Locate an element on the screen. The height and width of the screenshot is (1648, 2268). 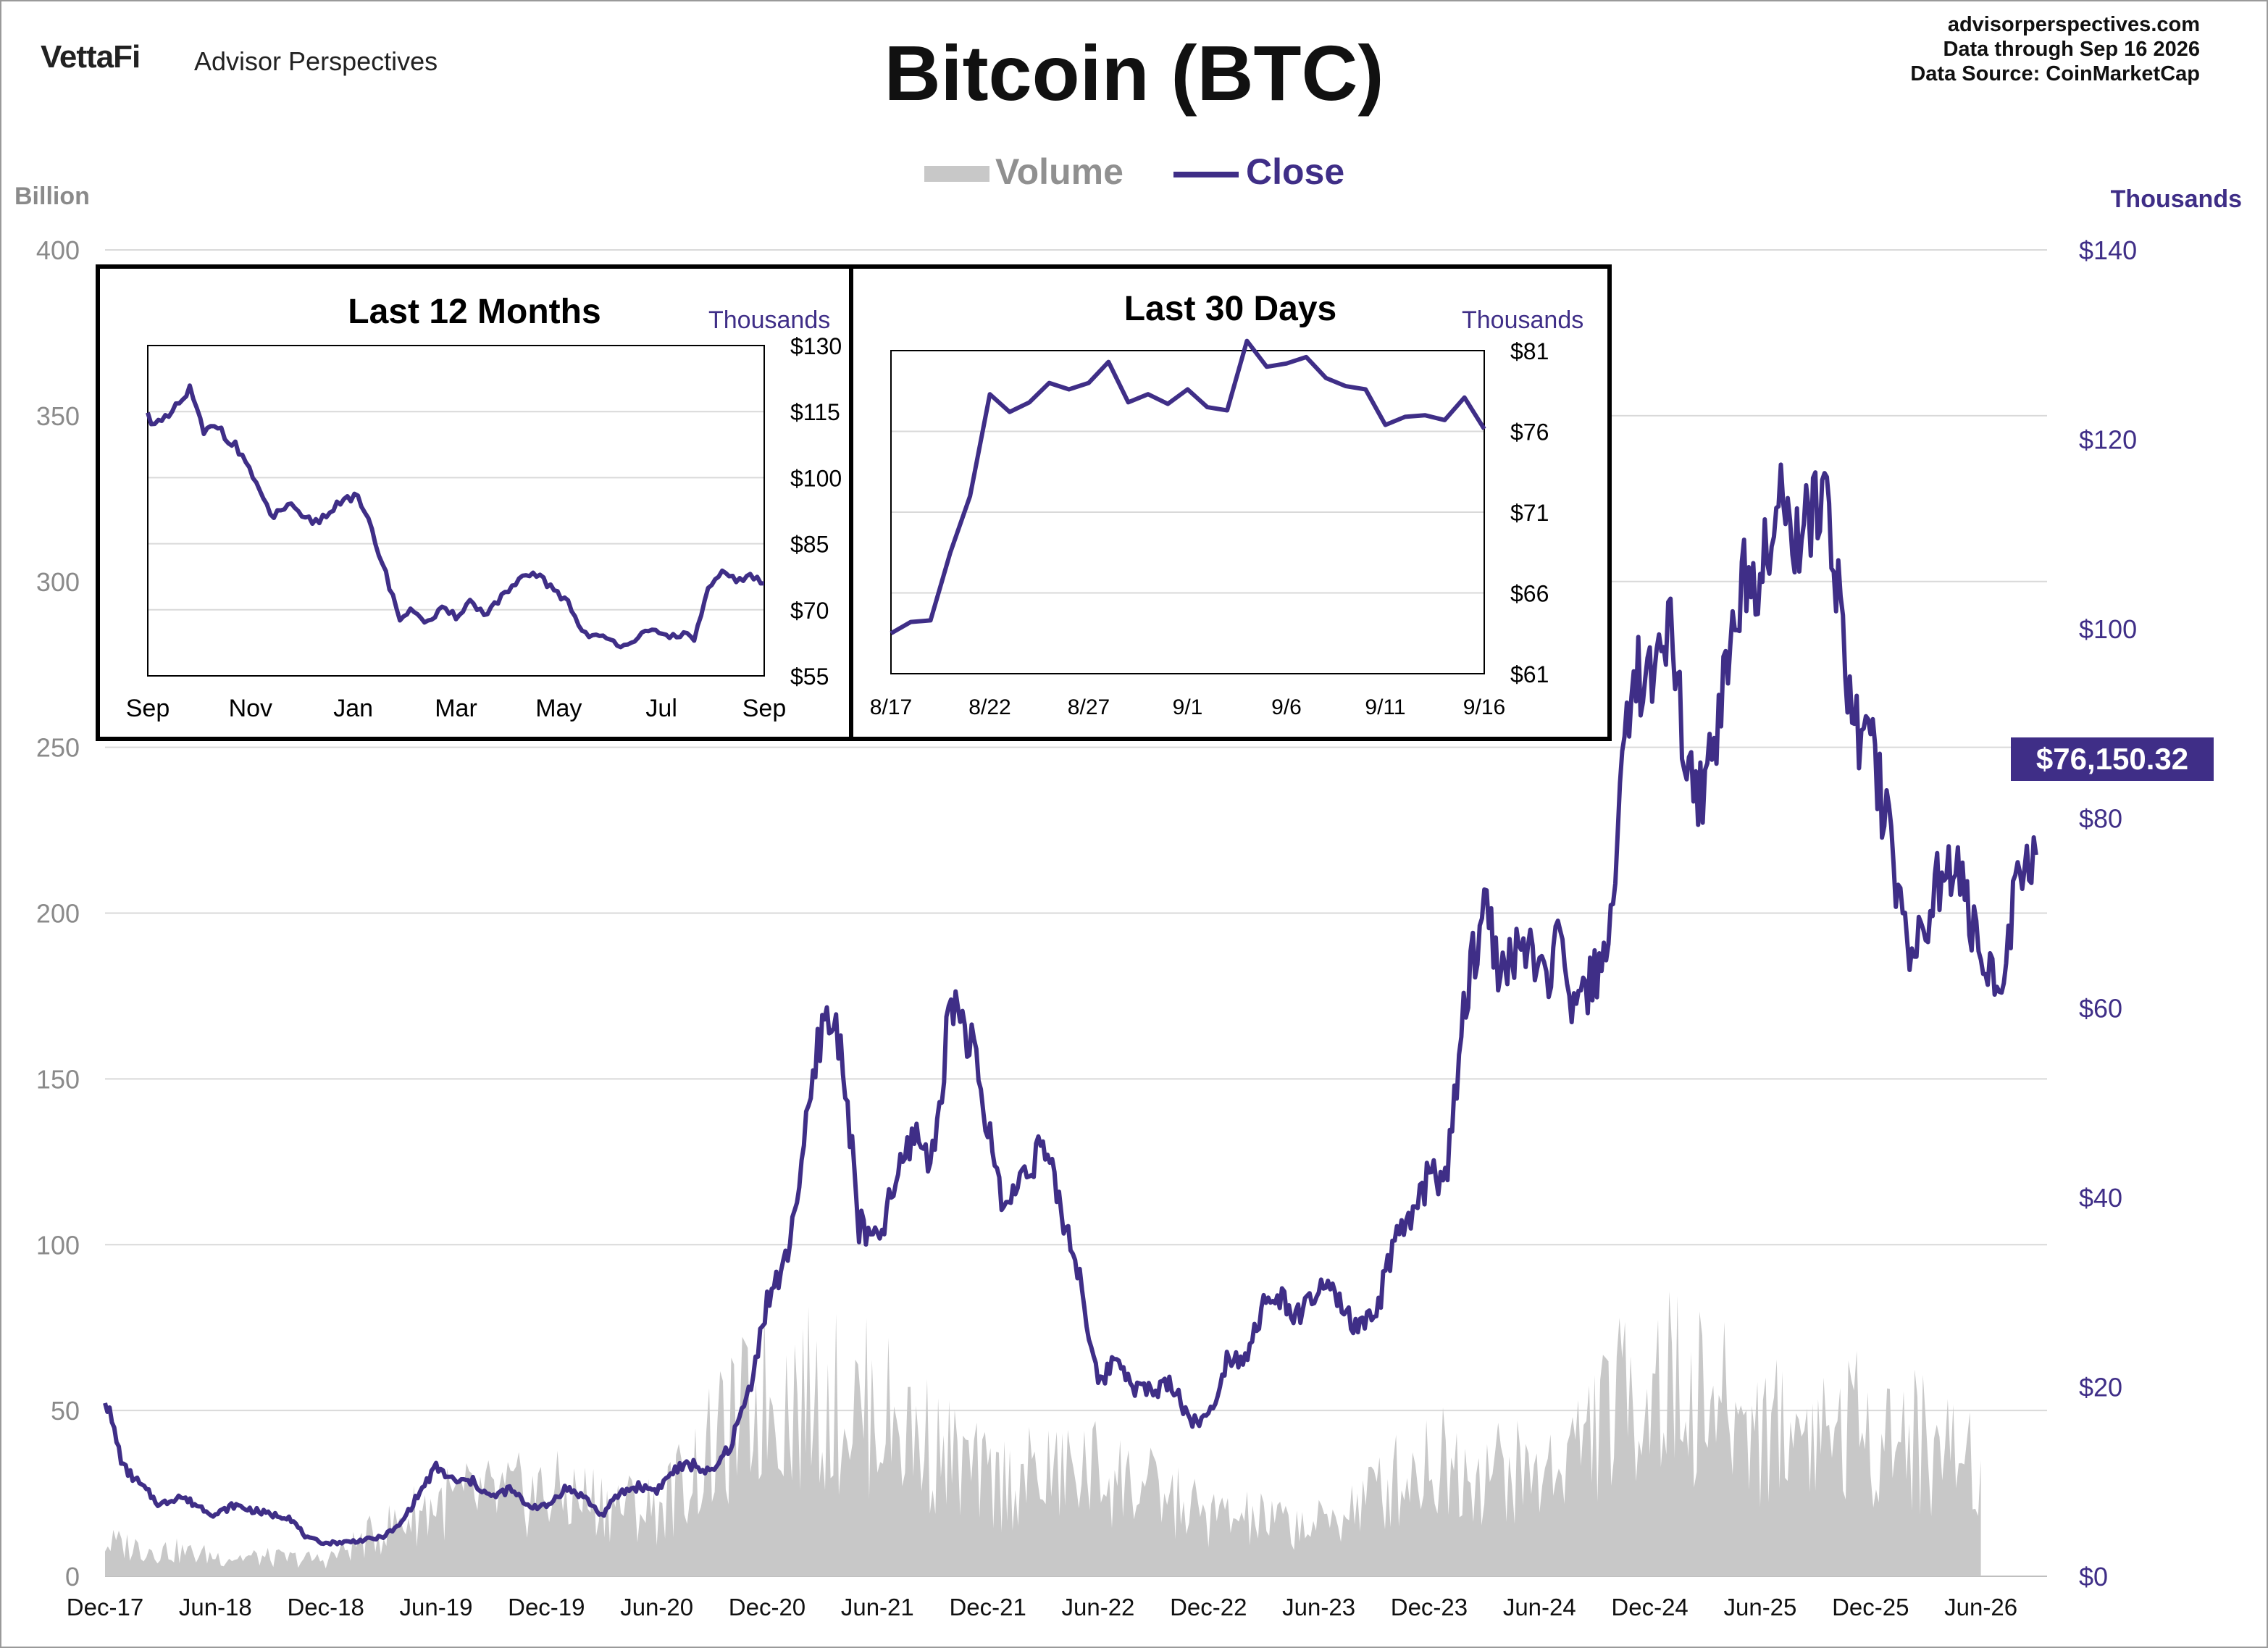
x-tick-label: Dec-23 is located at coordinates (1430, 1607).